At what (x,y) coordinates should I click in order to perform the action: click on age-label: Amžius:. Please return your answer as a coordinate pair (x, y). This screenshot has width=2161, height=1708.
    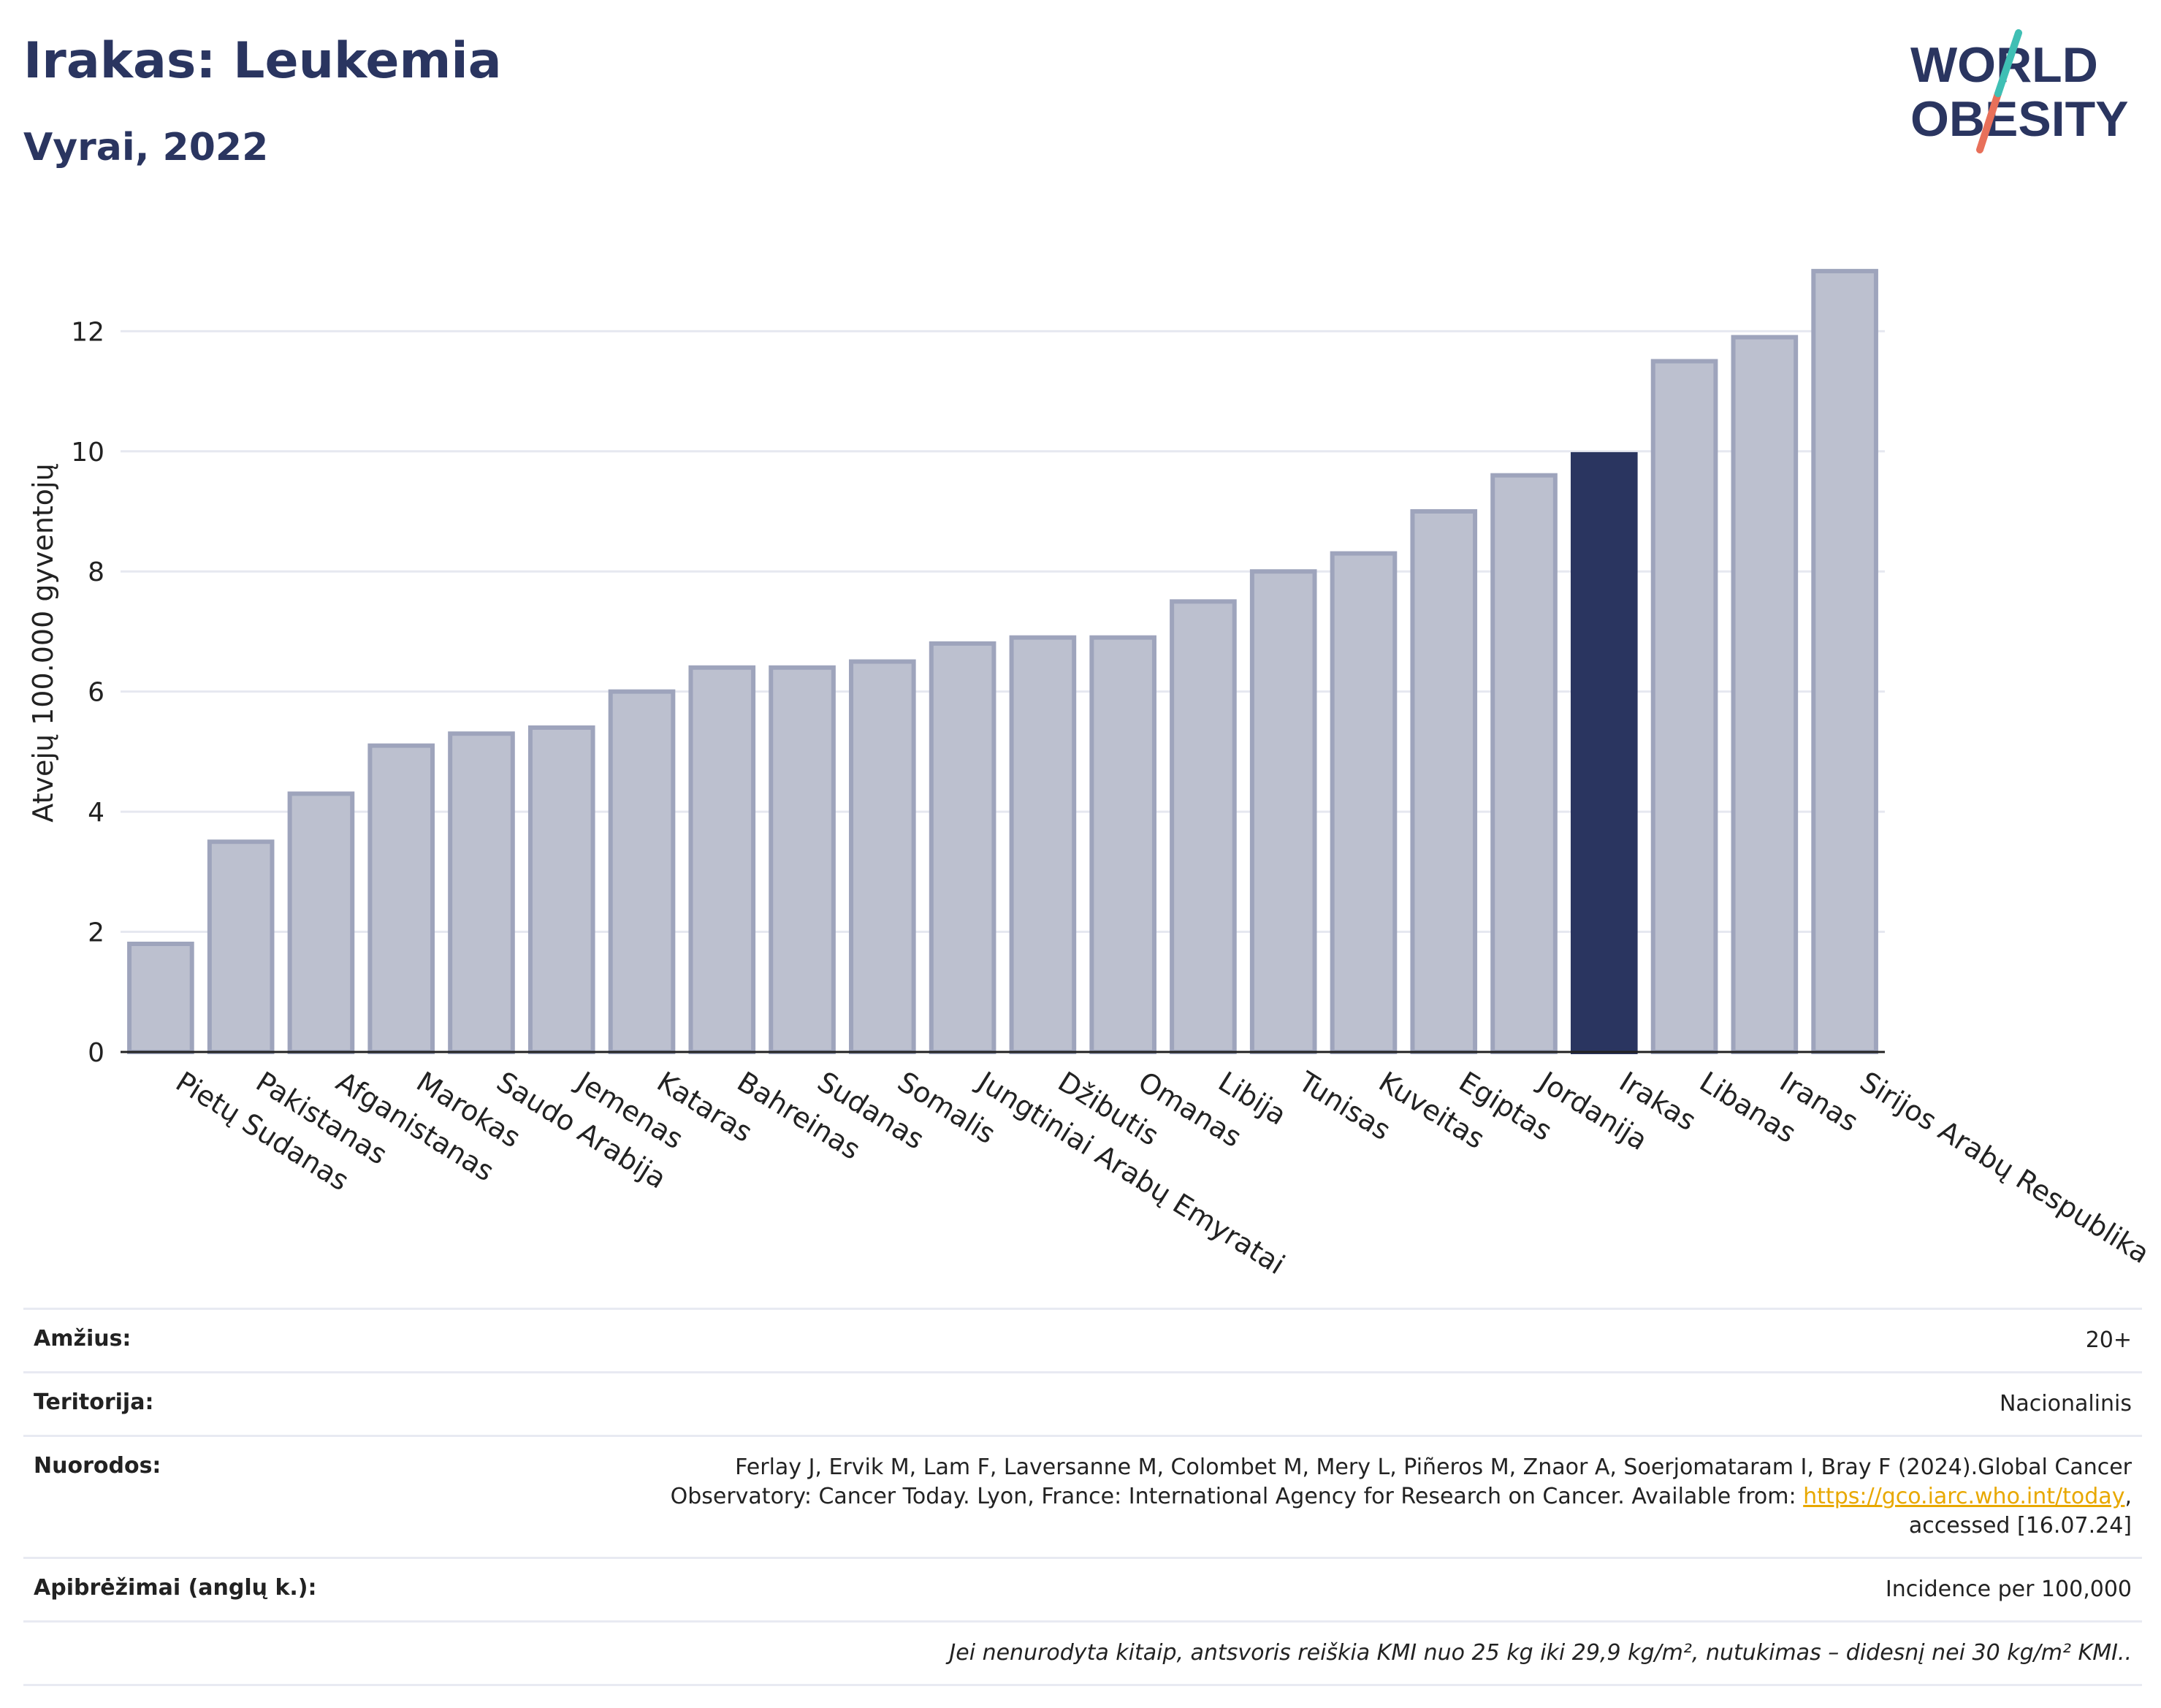
    Looking at the image, I should click on (223, 1340).